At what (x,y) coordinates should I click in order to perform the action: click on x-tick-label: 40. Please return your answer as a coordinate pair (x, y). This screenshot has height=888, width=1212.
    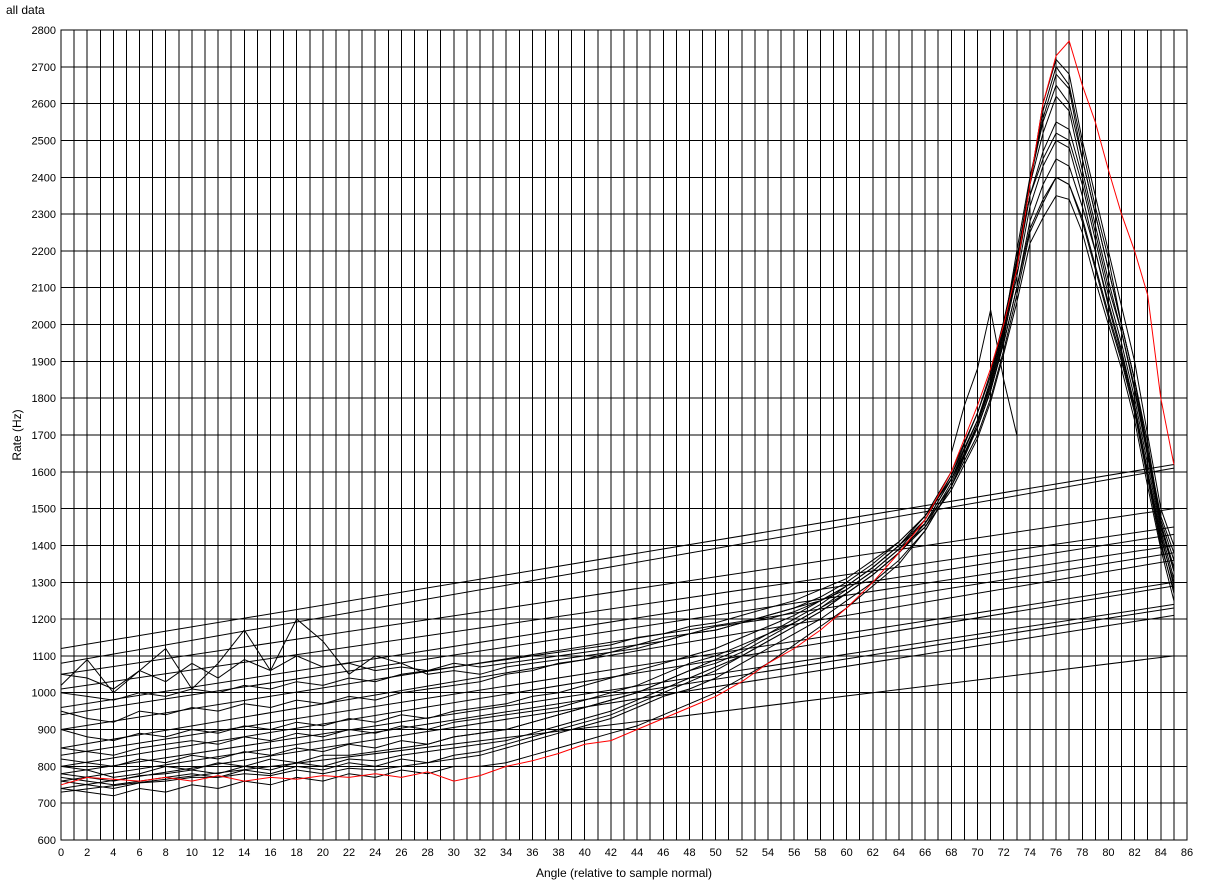
    Looking at the image, I should click on (585, 853).